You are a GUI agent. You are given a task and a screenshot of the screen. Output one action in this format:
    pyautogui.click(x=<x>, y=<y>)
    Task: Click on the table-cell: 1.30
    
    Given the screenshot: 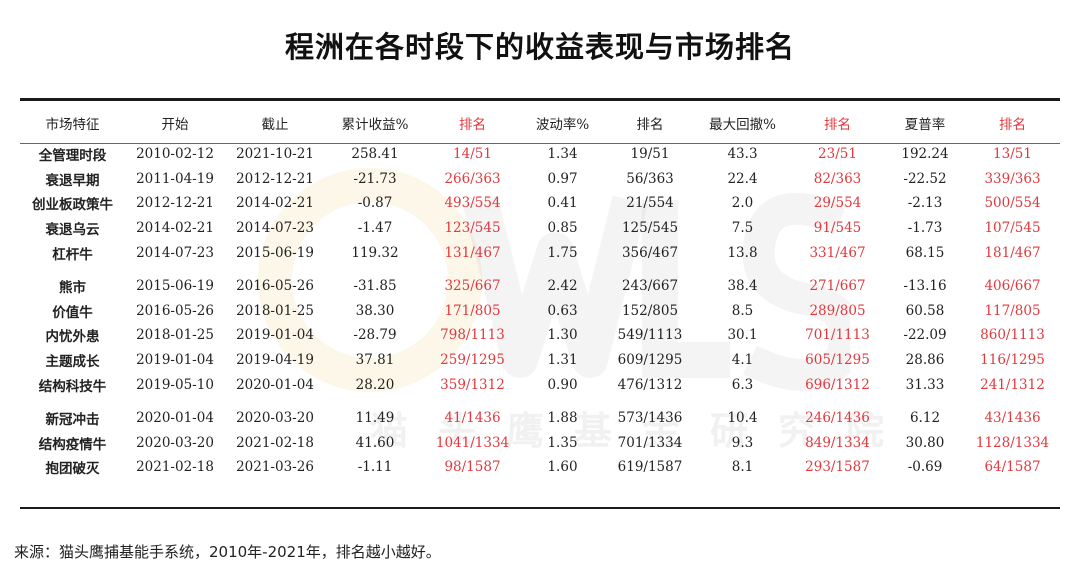 What is the action you would take?
    pyautogui.click(x=562, y=335)
    